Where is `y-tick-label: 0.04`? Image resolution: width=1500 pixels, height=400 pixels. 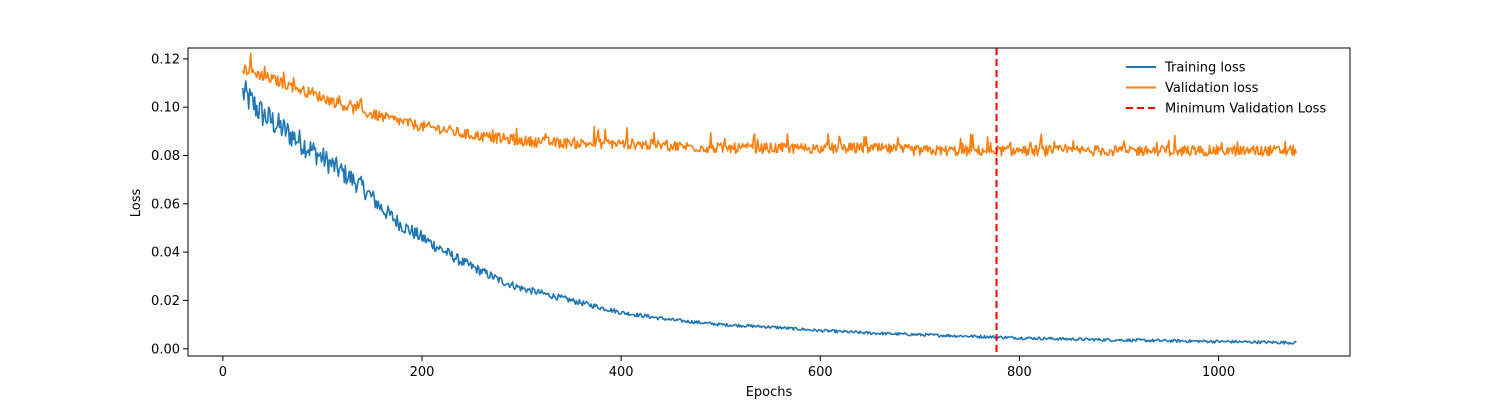
y-tick-label: 0.04 is located at coordinates (165, 253).